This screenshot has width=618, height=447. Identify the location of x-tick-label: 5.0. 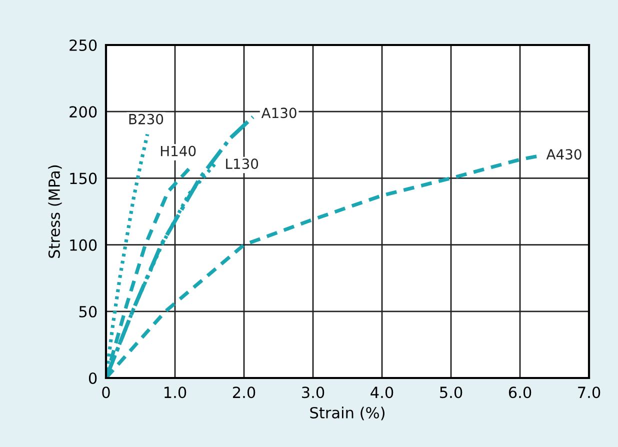
(451, 392).